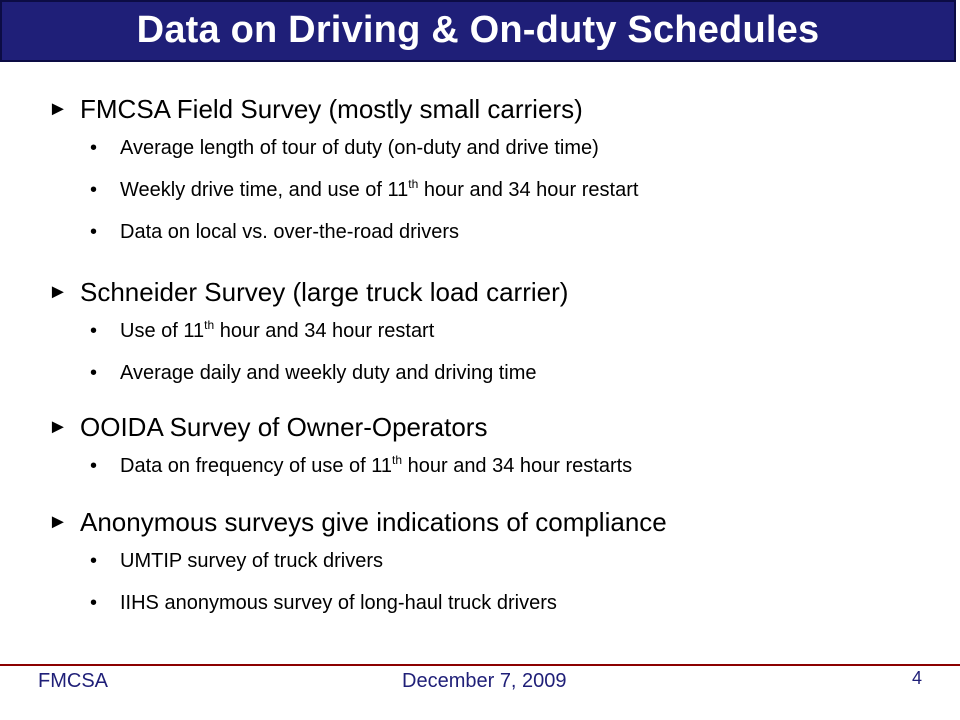 The width and height of the screenshot is (960, 720). What do you see at coordinates (73, 681) in the screenshot?
I see `footer-org: FMCSA` at bounding box center [73, 681].